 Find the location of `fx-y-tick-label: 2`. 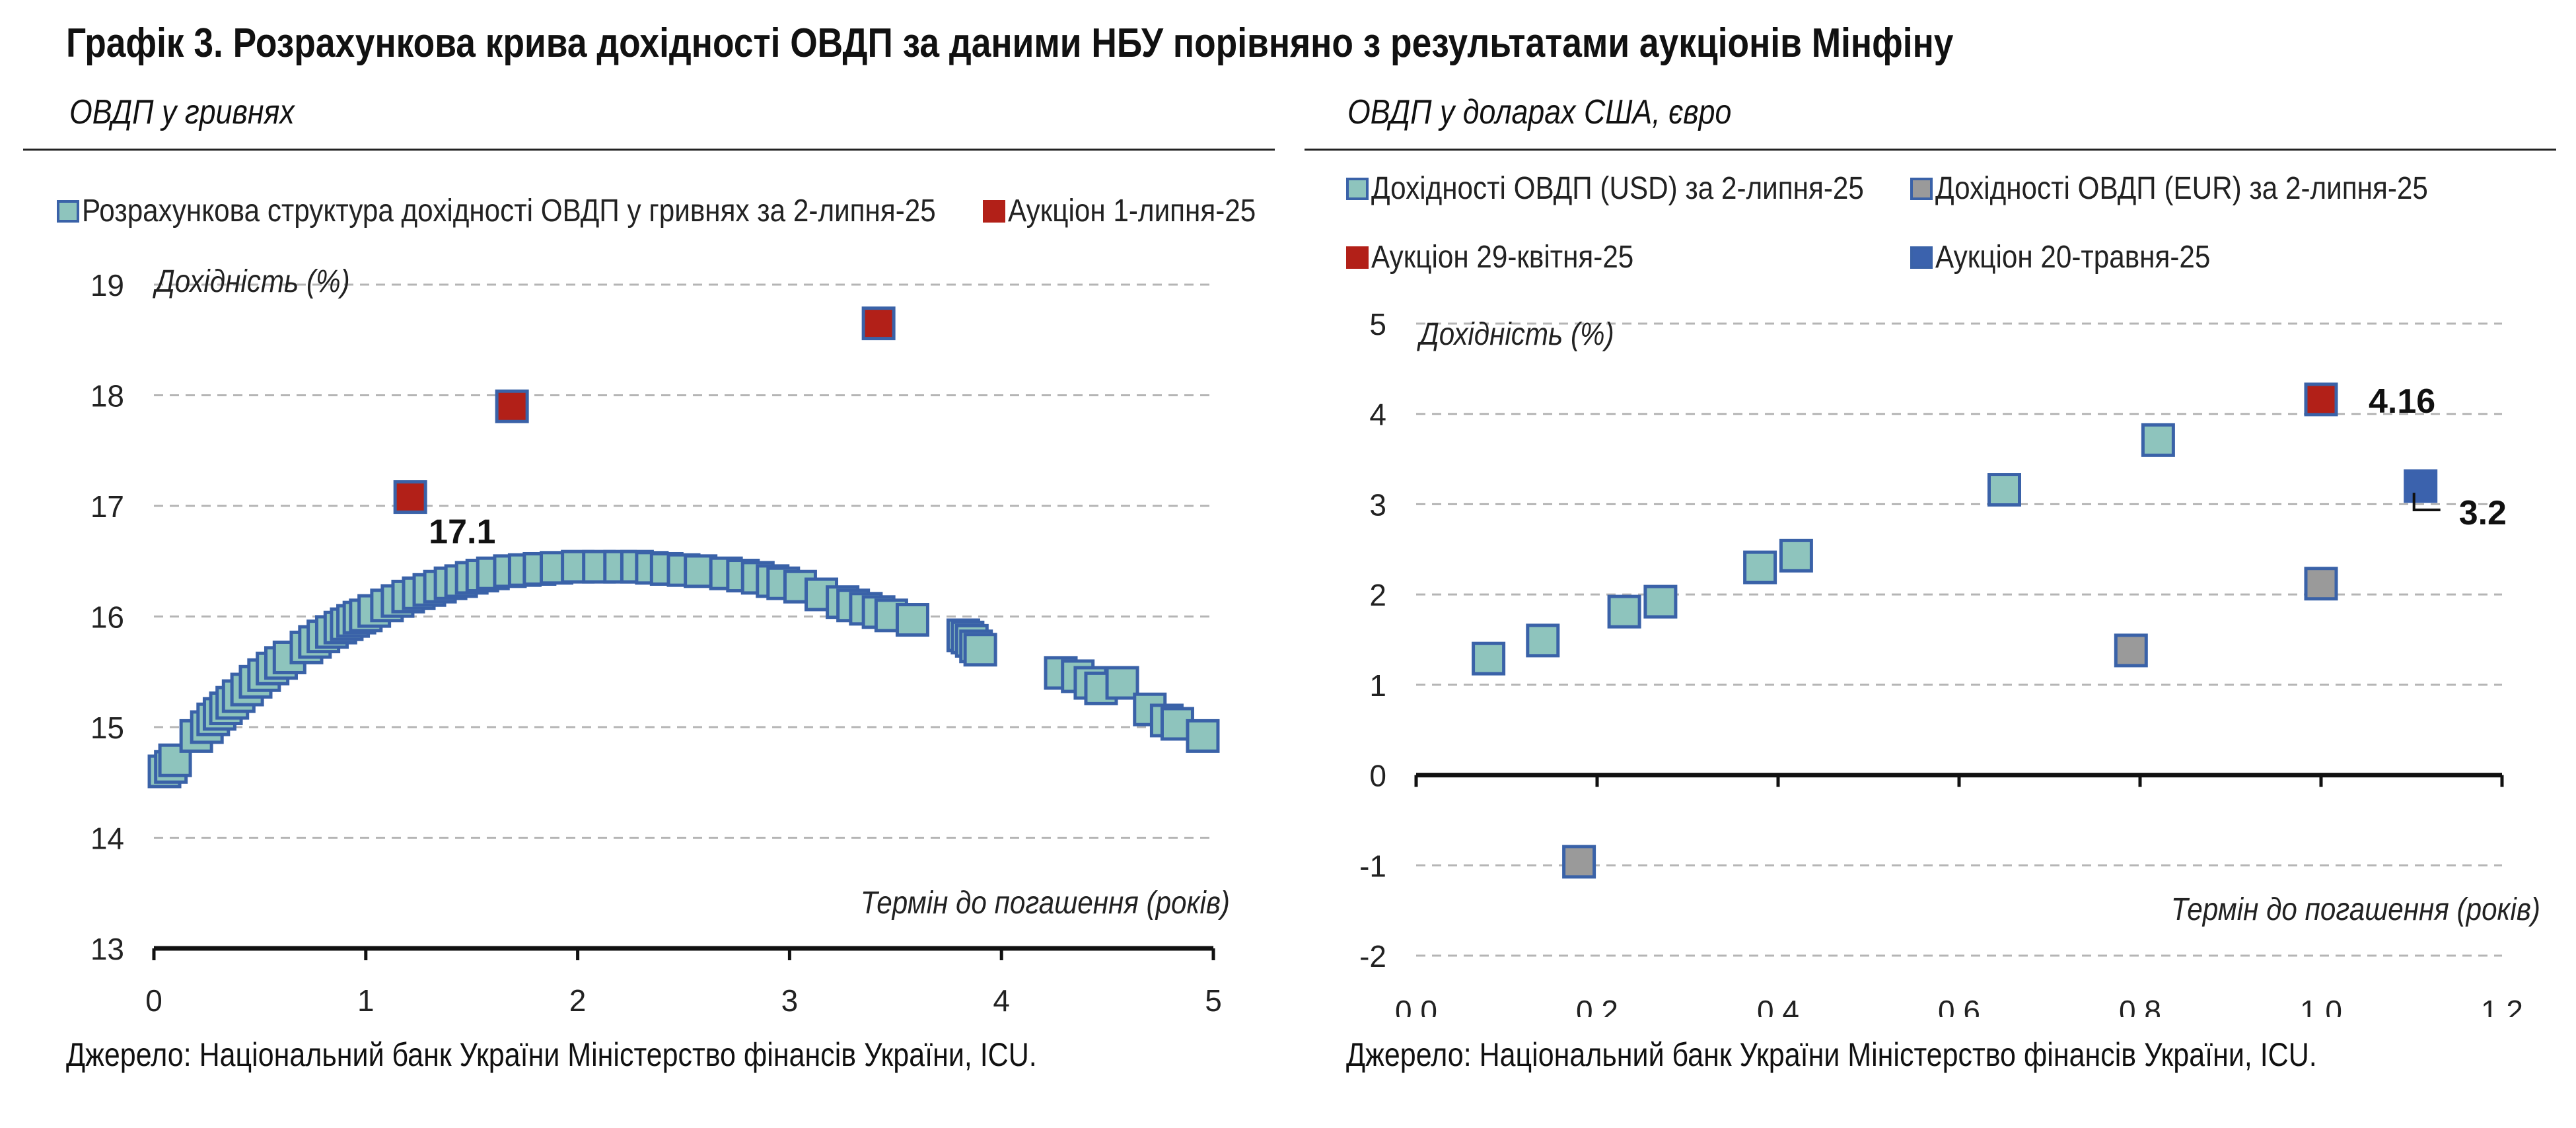

fx-y-tick-label: 2 is located at coordinates (1377, 595).